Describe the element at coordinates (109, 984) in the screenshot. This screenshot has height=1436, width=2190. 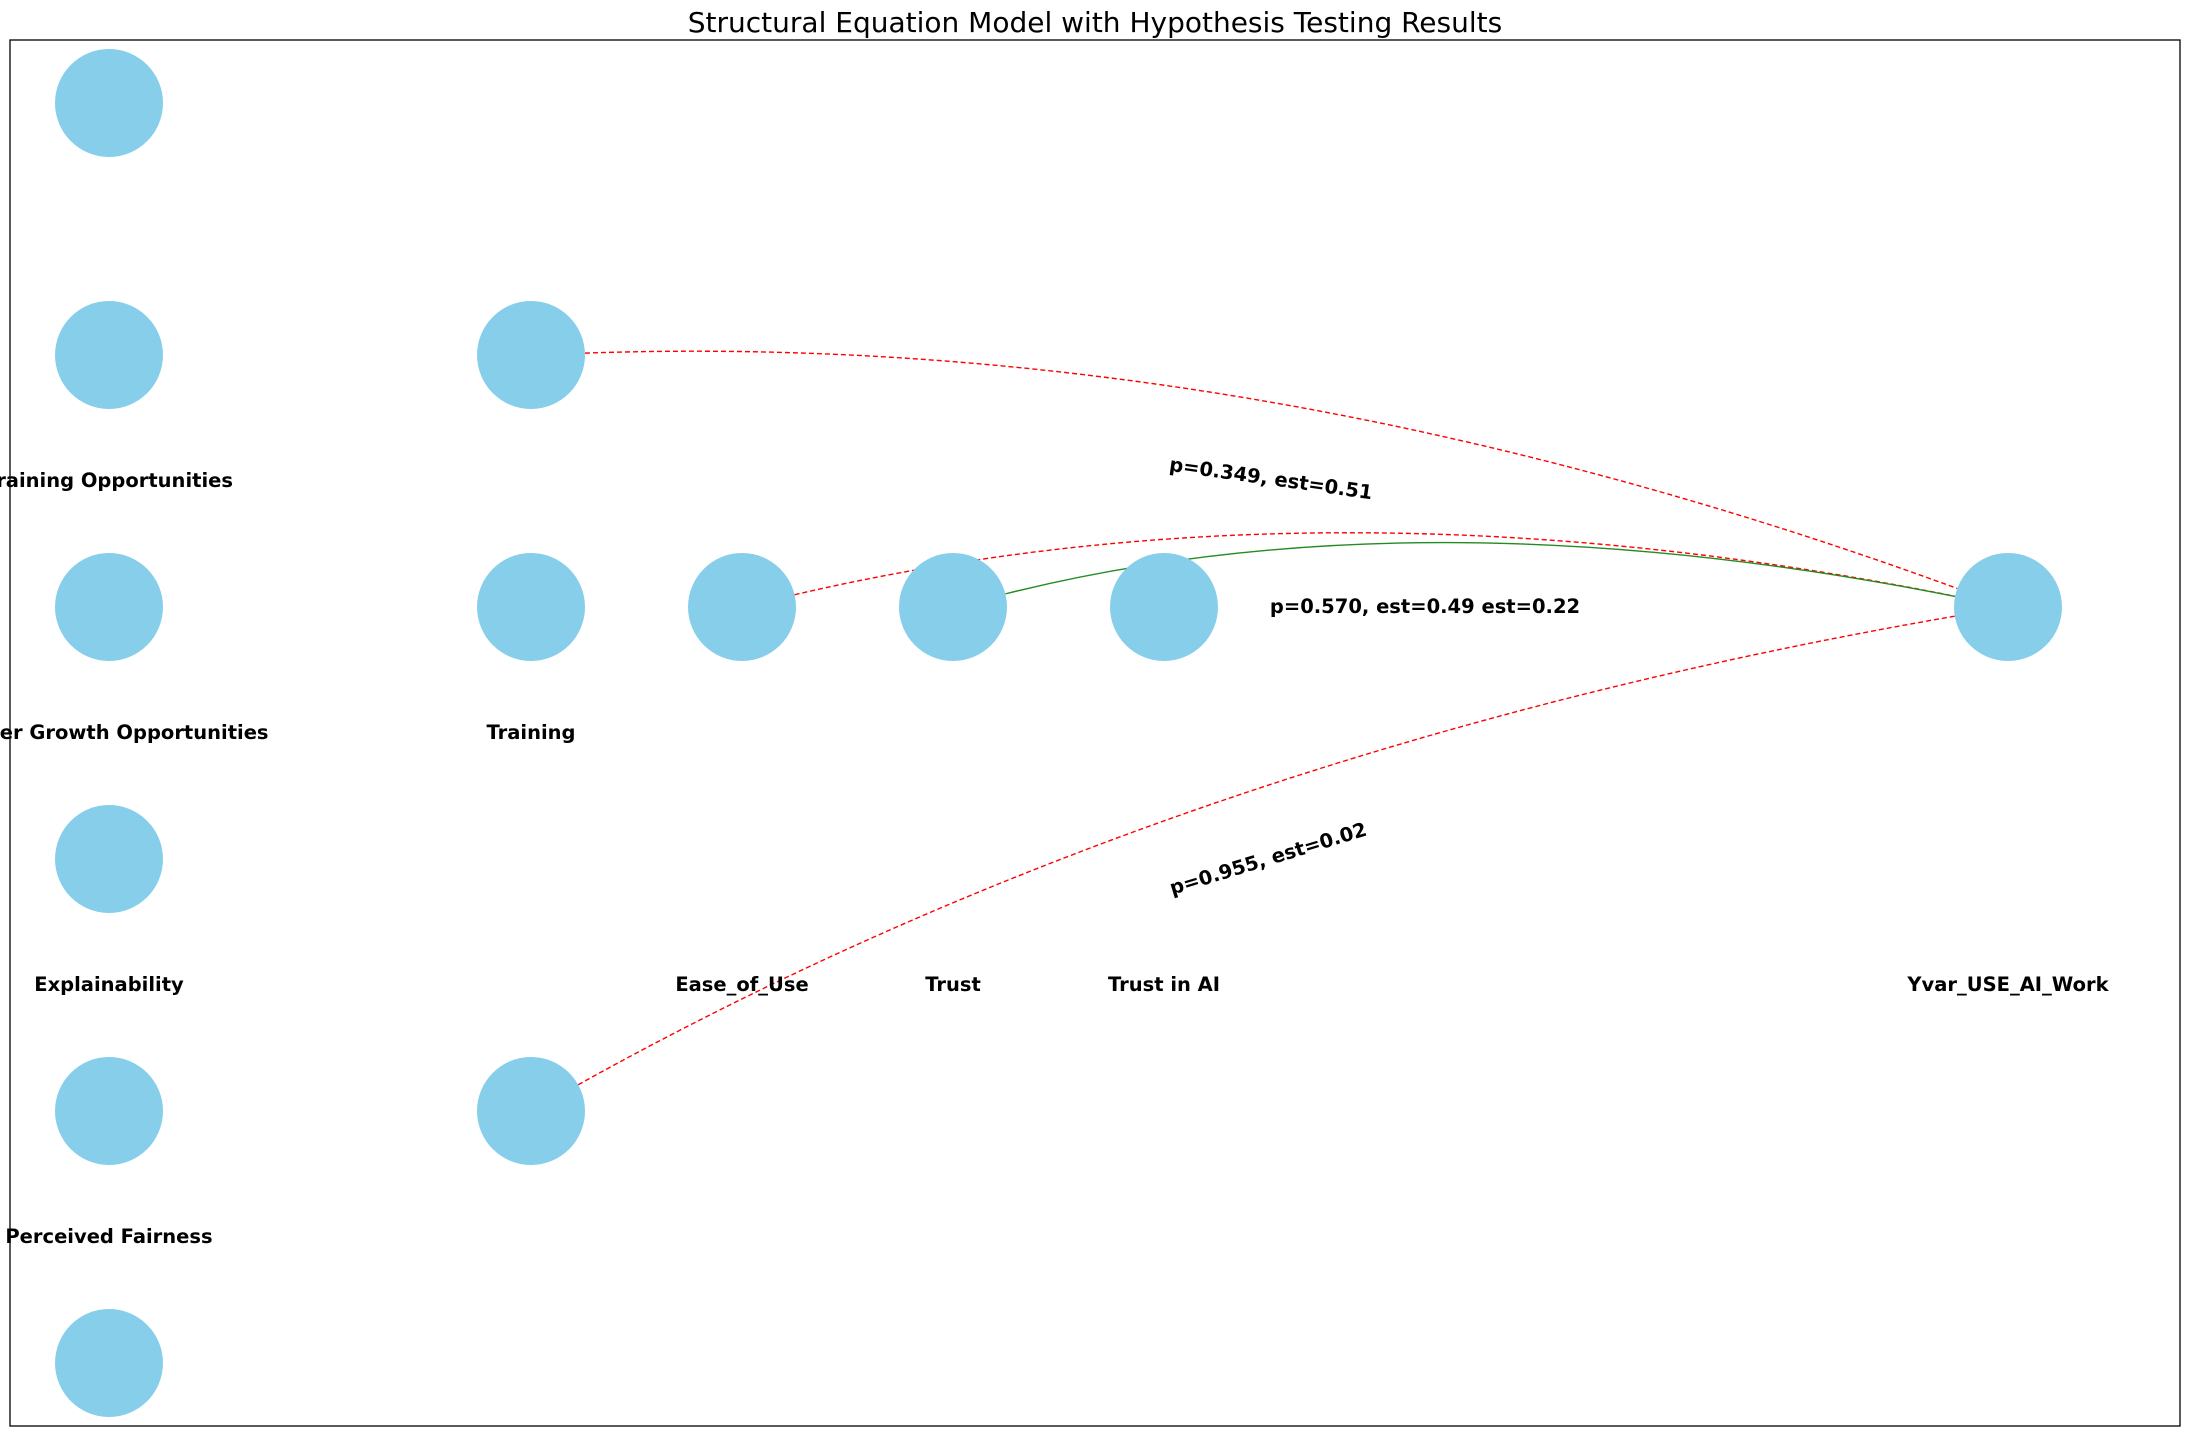
I see `node-label-n_col1_r4: Explainability` at that location.